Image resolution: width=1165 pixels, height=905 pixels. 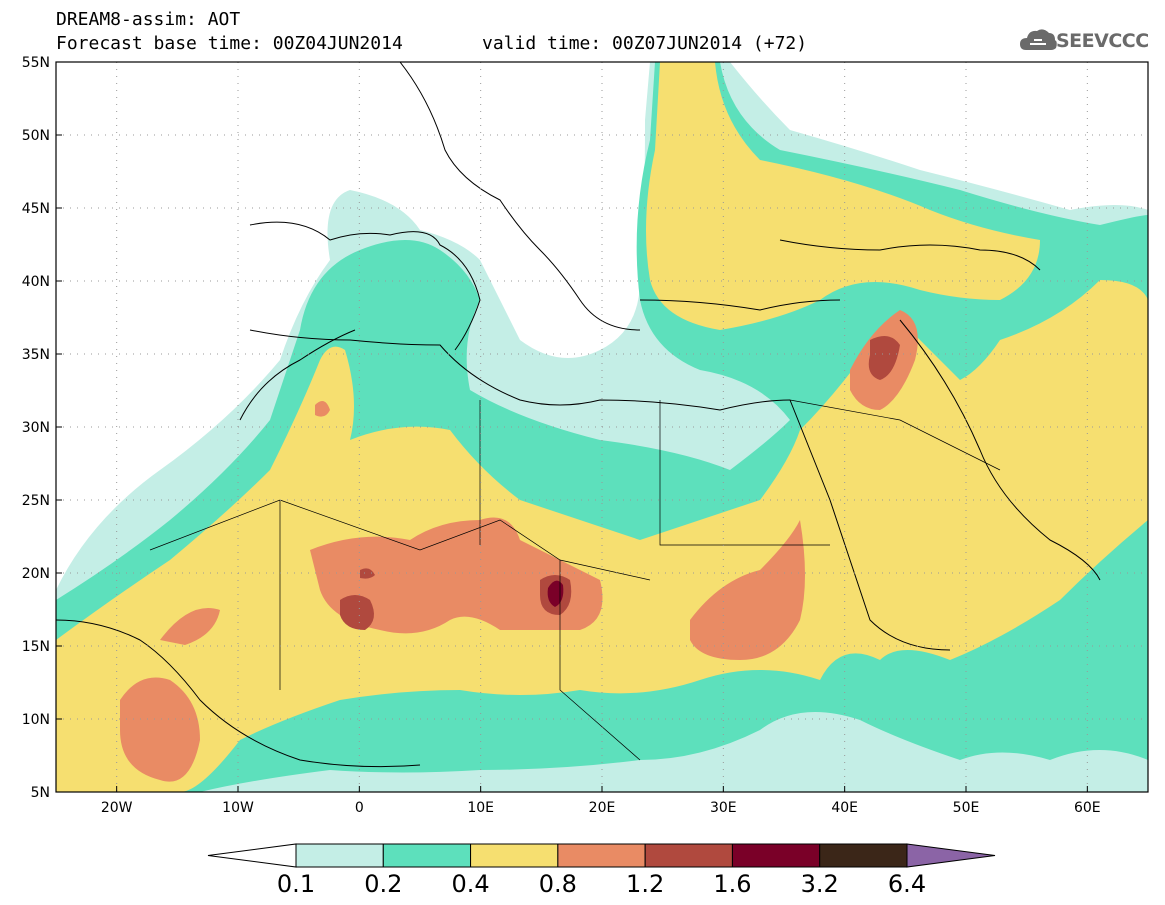 I want to click on colorbar-label: 0.2, so click(x=383, y=884).